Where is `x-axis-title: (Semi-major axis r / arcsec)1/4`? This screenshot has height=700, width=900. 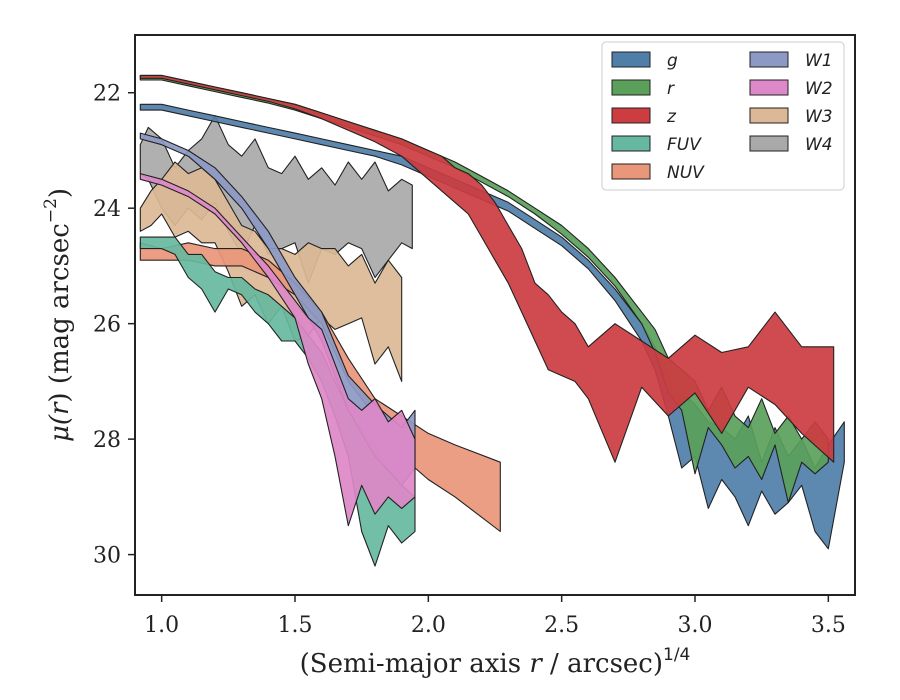
x-axis-title: (Semi-major axis r / arcsec)1/4 is located at coordinates (495, 662).